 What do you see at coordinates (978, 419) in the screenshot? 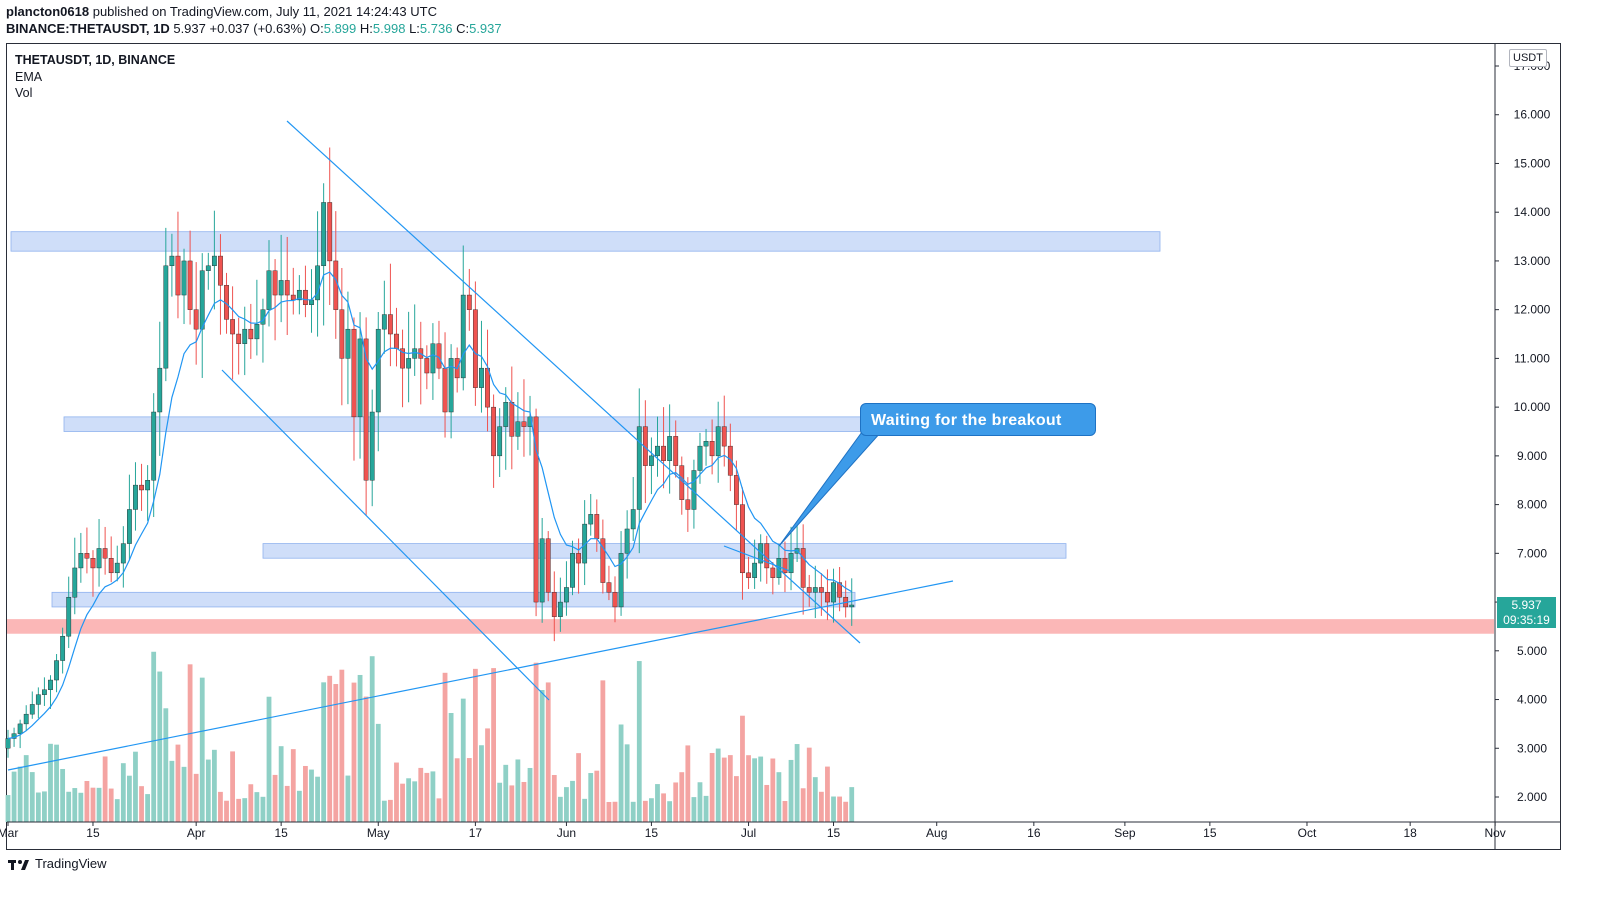
I see `breakout-callout: Waiting for the breakout` at bounding box center [978, 419].